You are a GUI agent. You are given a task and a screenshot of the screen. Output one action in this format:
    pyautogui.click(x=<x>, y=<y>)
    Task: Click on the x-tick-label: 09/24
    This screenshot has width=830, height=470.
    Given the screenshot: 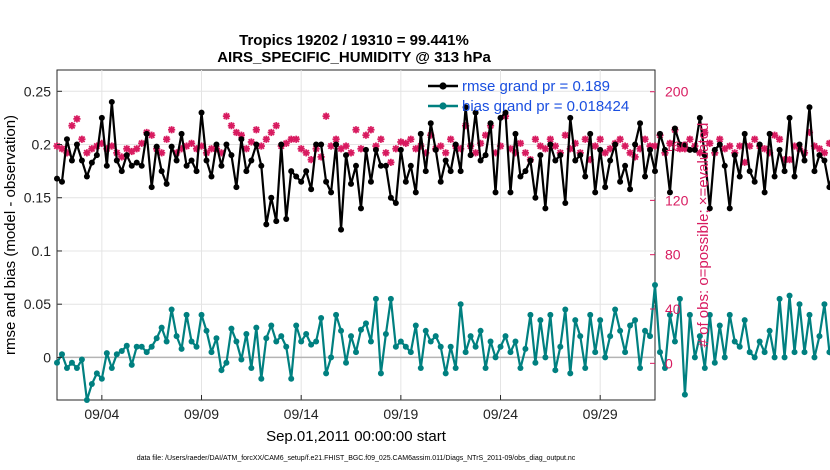 What is the action you would take?
    pyautogui.click(x=500, y=414)
    